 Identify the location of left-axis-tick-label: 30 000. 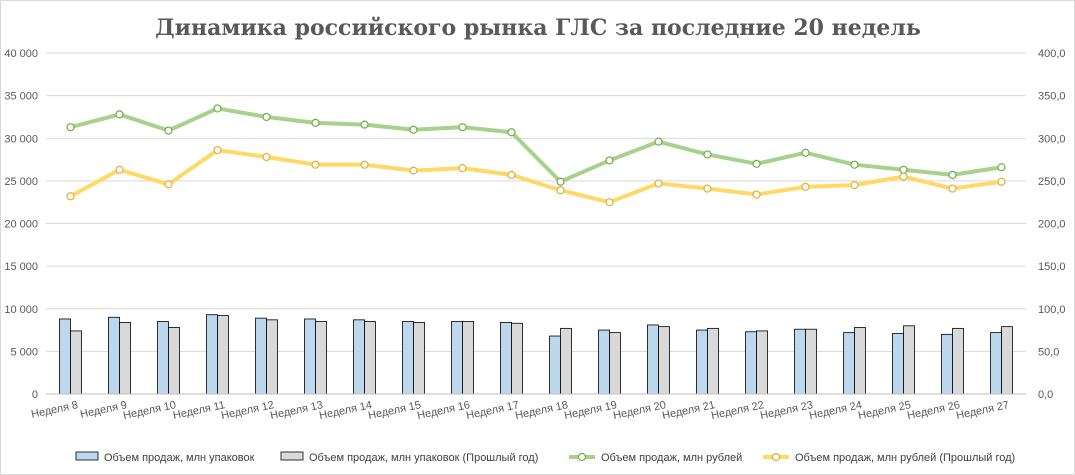
(21, 139).